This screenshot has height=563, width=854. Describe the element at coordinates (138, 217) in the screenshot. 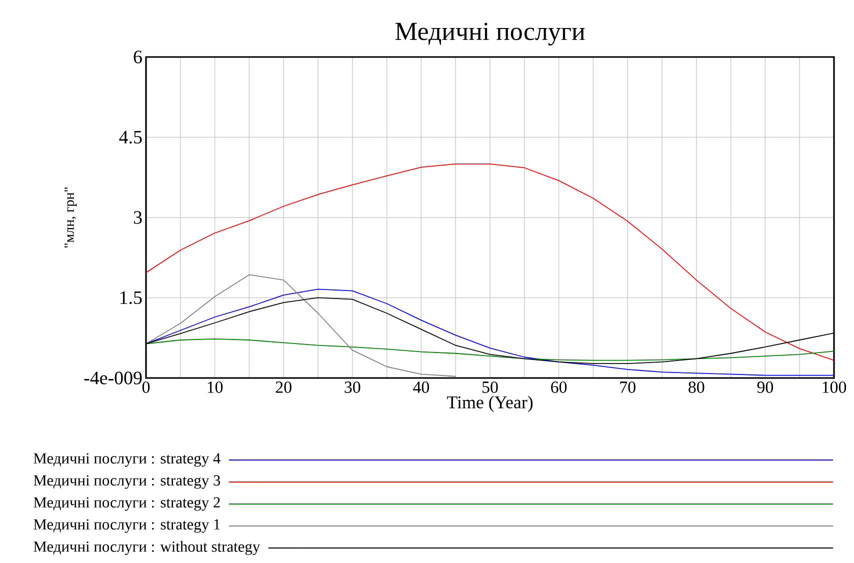

I see `y-tick-label: 3` at that location.